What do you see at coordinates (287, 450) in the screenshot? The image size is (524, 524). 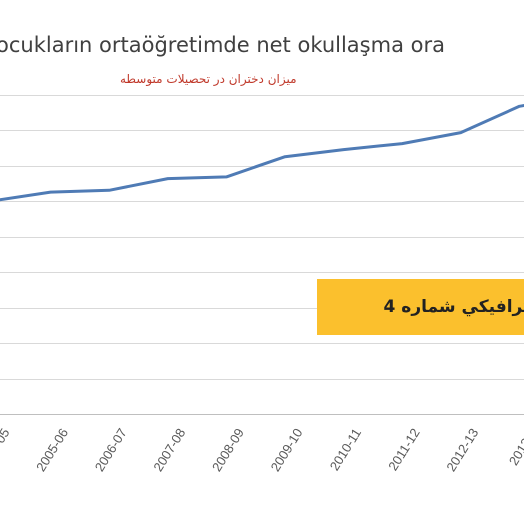 I see `x-tick-label: 2009-10` at bounding box center [287, 450].